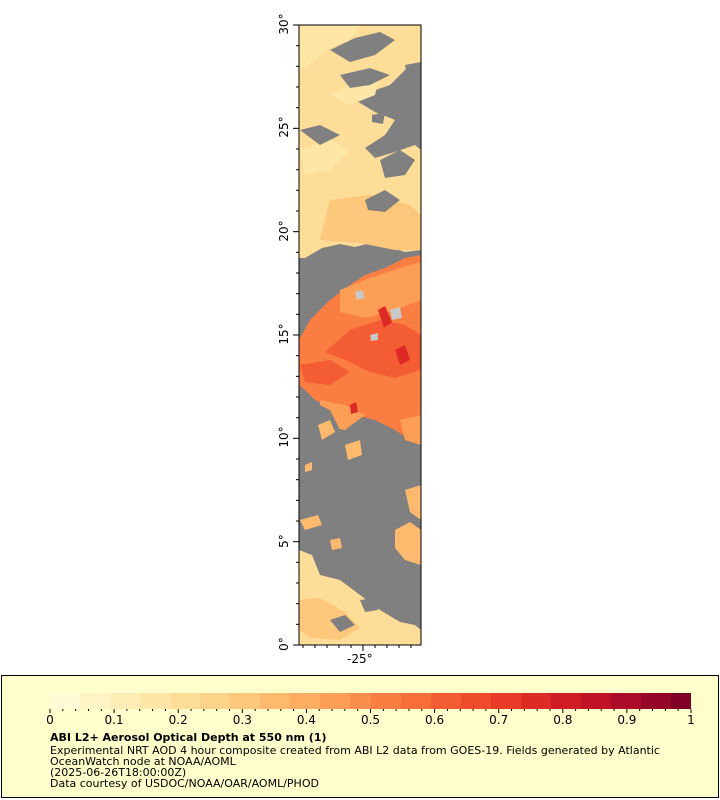  What do you see at coordinates (242, 720) in the screenshot?
I see `colorbar-tick-label: 0.3` at bounding box center [242, 720].